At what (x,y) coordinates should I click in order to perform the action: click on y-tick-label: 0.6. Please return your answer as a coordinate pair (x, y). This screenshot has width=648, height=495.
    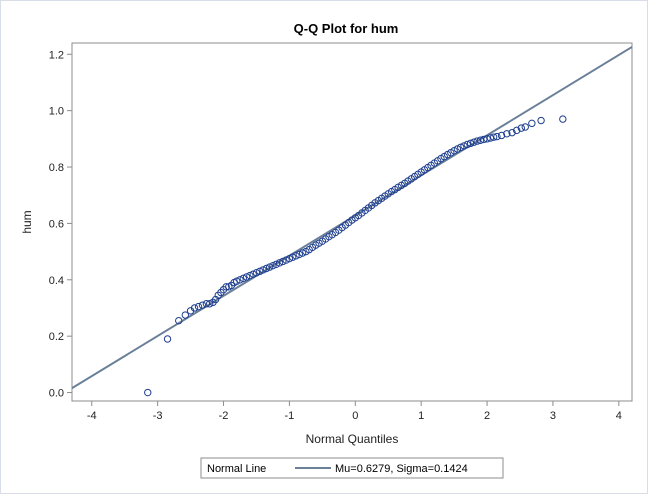
    Looking at the image, I should click on (56, 224).